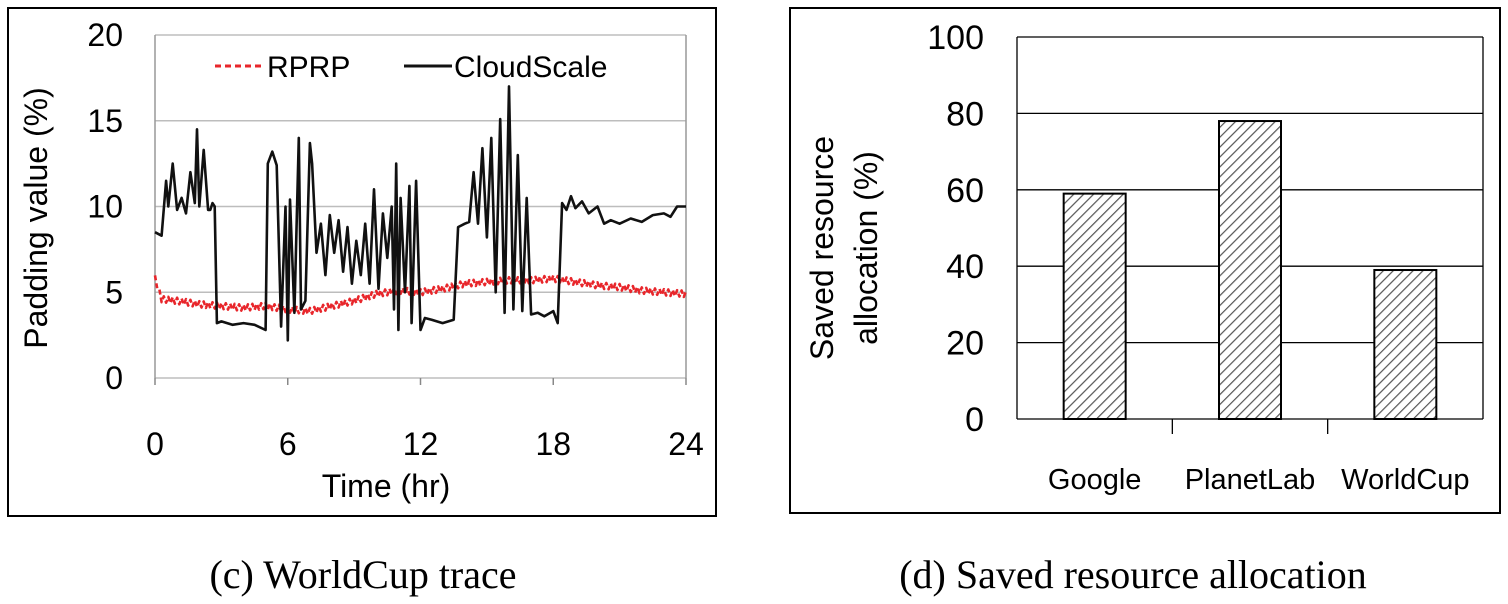  Describe the element at coordinates (386, 486) in the screenshot. I see `left-chart-x-axis-label: Time (hr)` at that location.